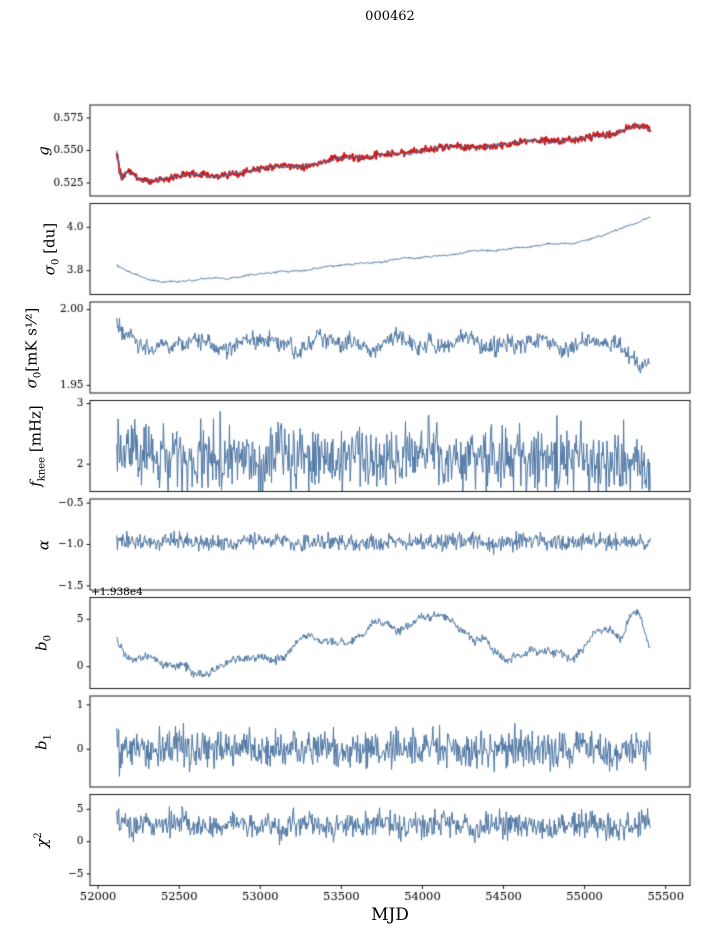 This screenshot has width=720, height=944. I want to click on y-axis-label-b0: b0, so click(43, 643).